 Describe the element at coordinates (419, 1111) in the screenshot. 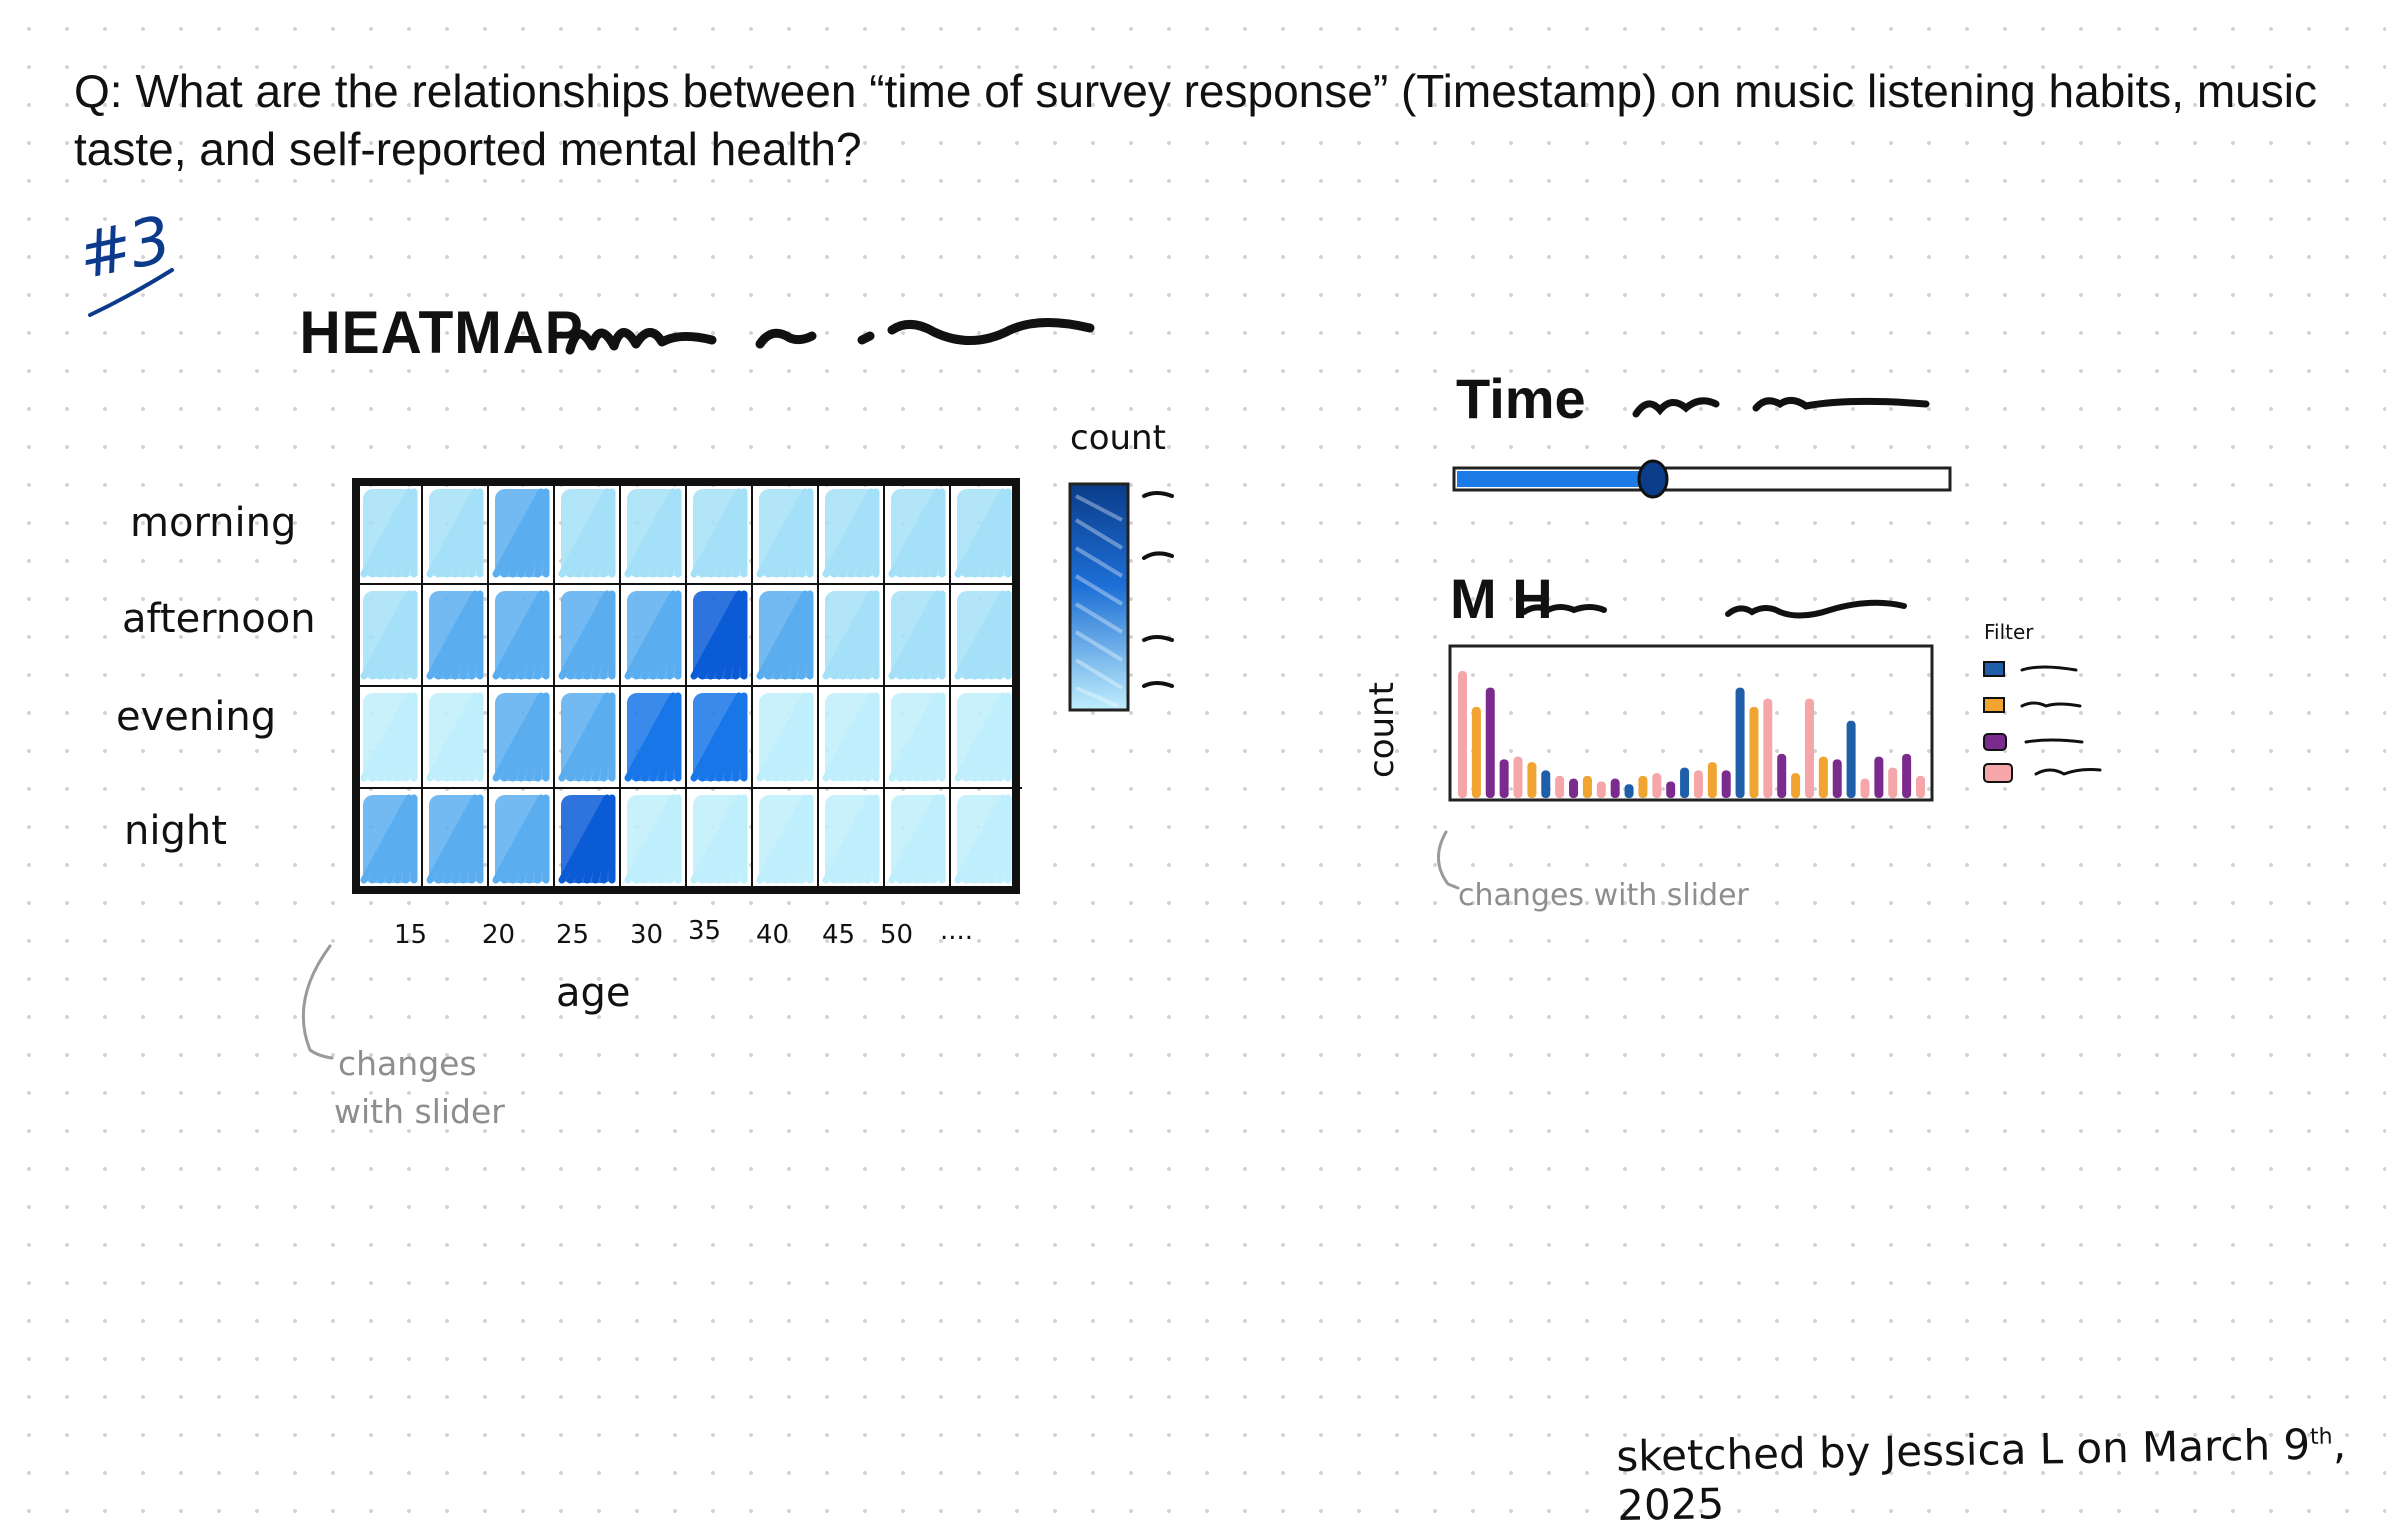

I see `heatmap-note-line2: with slider` at that location.